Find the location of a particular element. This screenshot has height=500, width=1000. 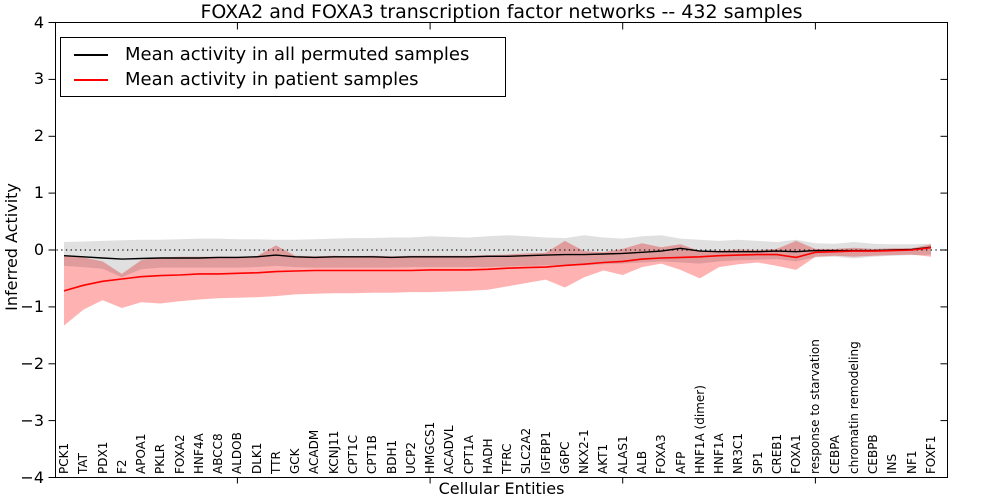

y-tick-label: 2 is located at coordinates (38, 136).